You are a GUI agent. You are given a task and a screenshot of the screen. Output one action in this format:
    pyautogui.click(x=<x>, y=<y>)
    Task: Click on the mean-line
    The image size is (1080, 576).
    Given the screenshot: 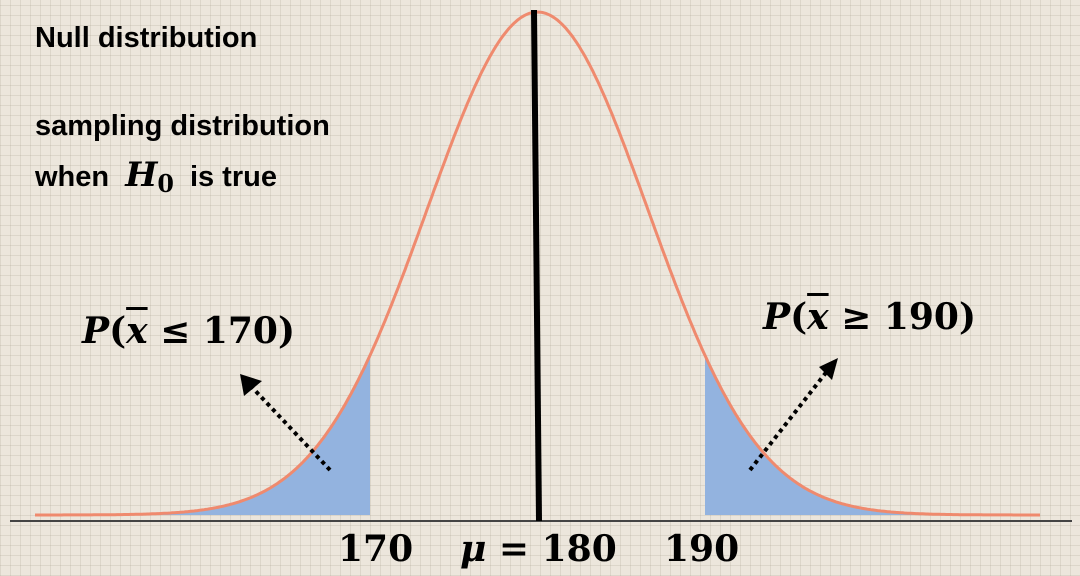 What is the action you would take?
    pyautogui.click(x=536, y=265)
    